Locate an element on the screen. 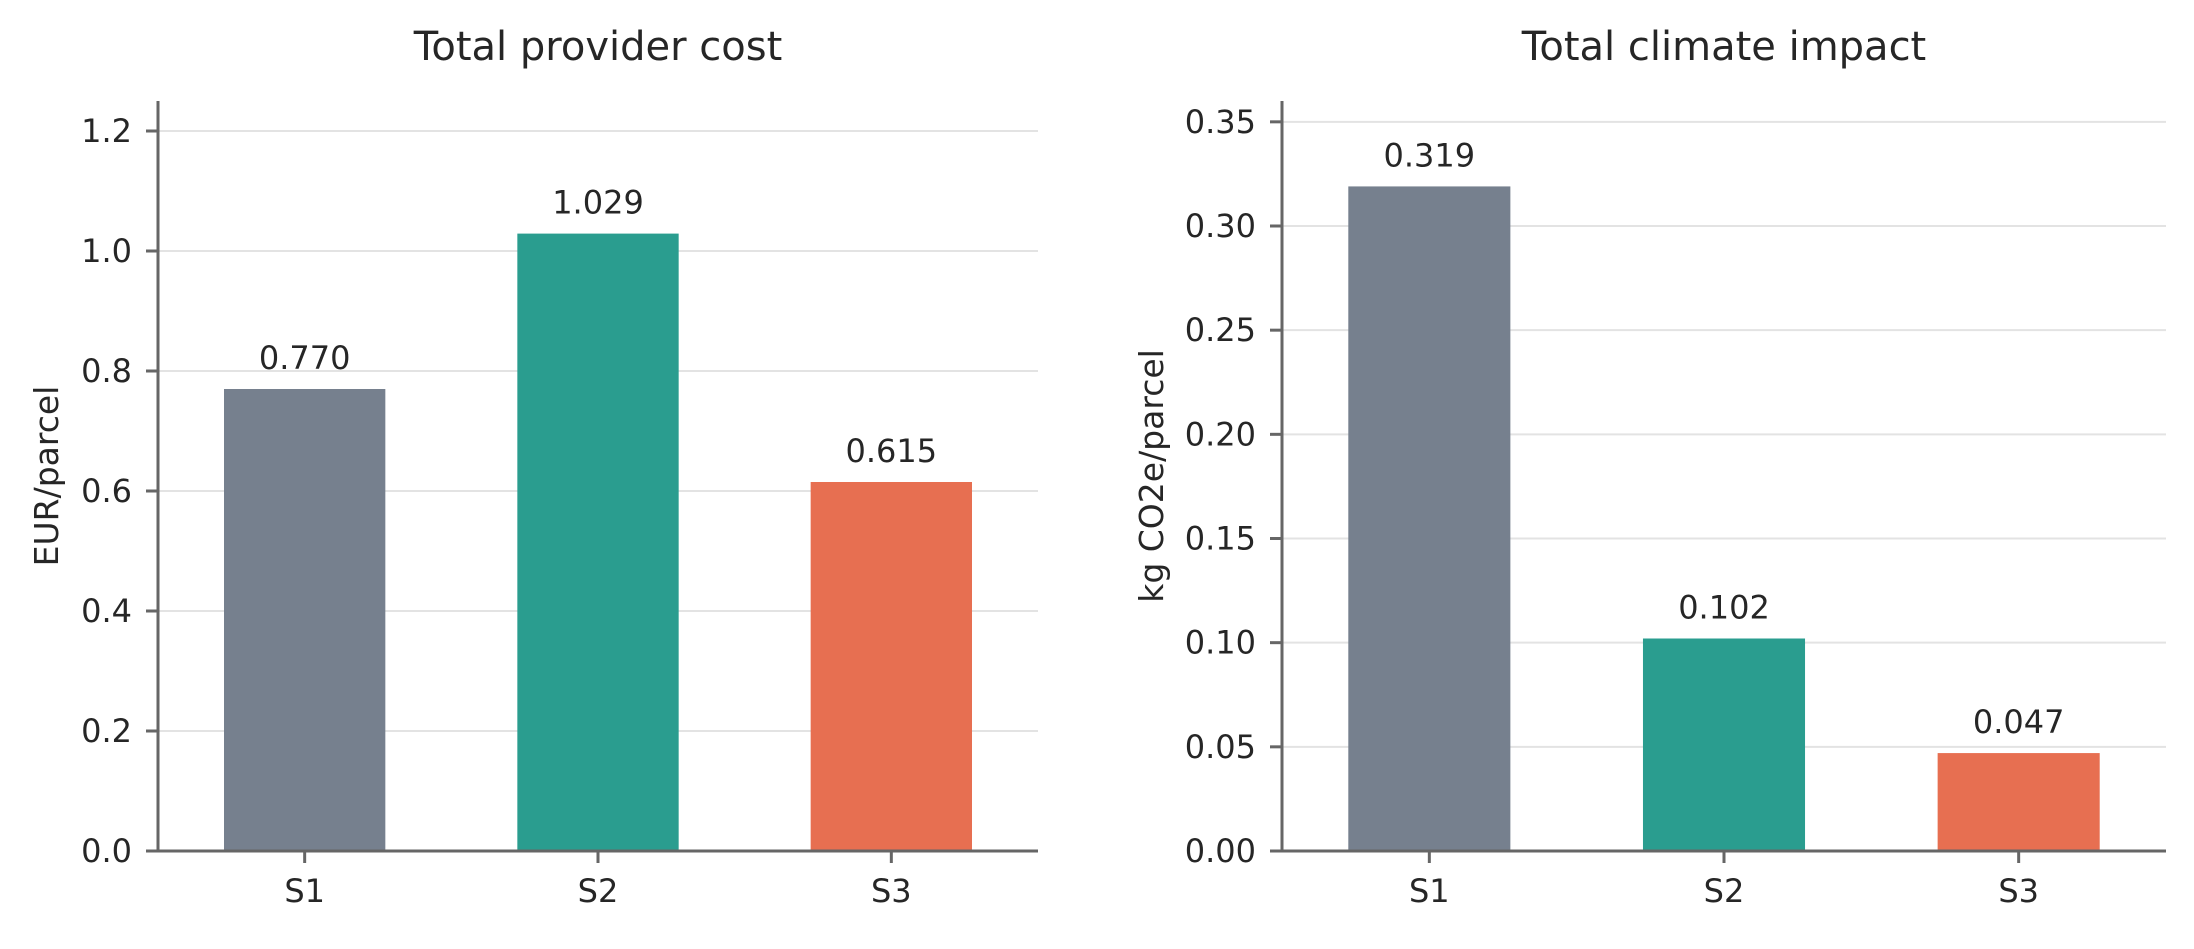  y-tick-label: 0.4 is located at coordinates (106, 611).